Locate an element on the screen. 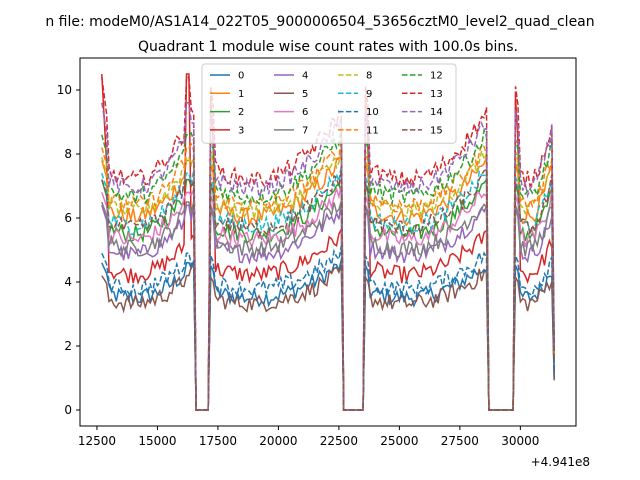 The width and height of the screenshot is (640, 480). x-tick-label: 12500 is located at coordinates (97, 441).